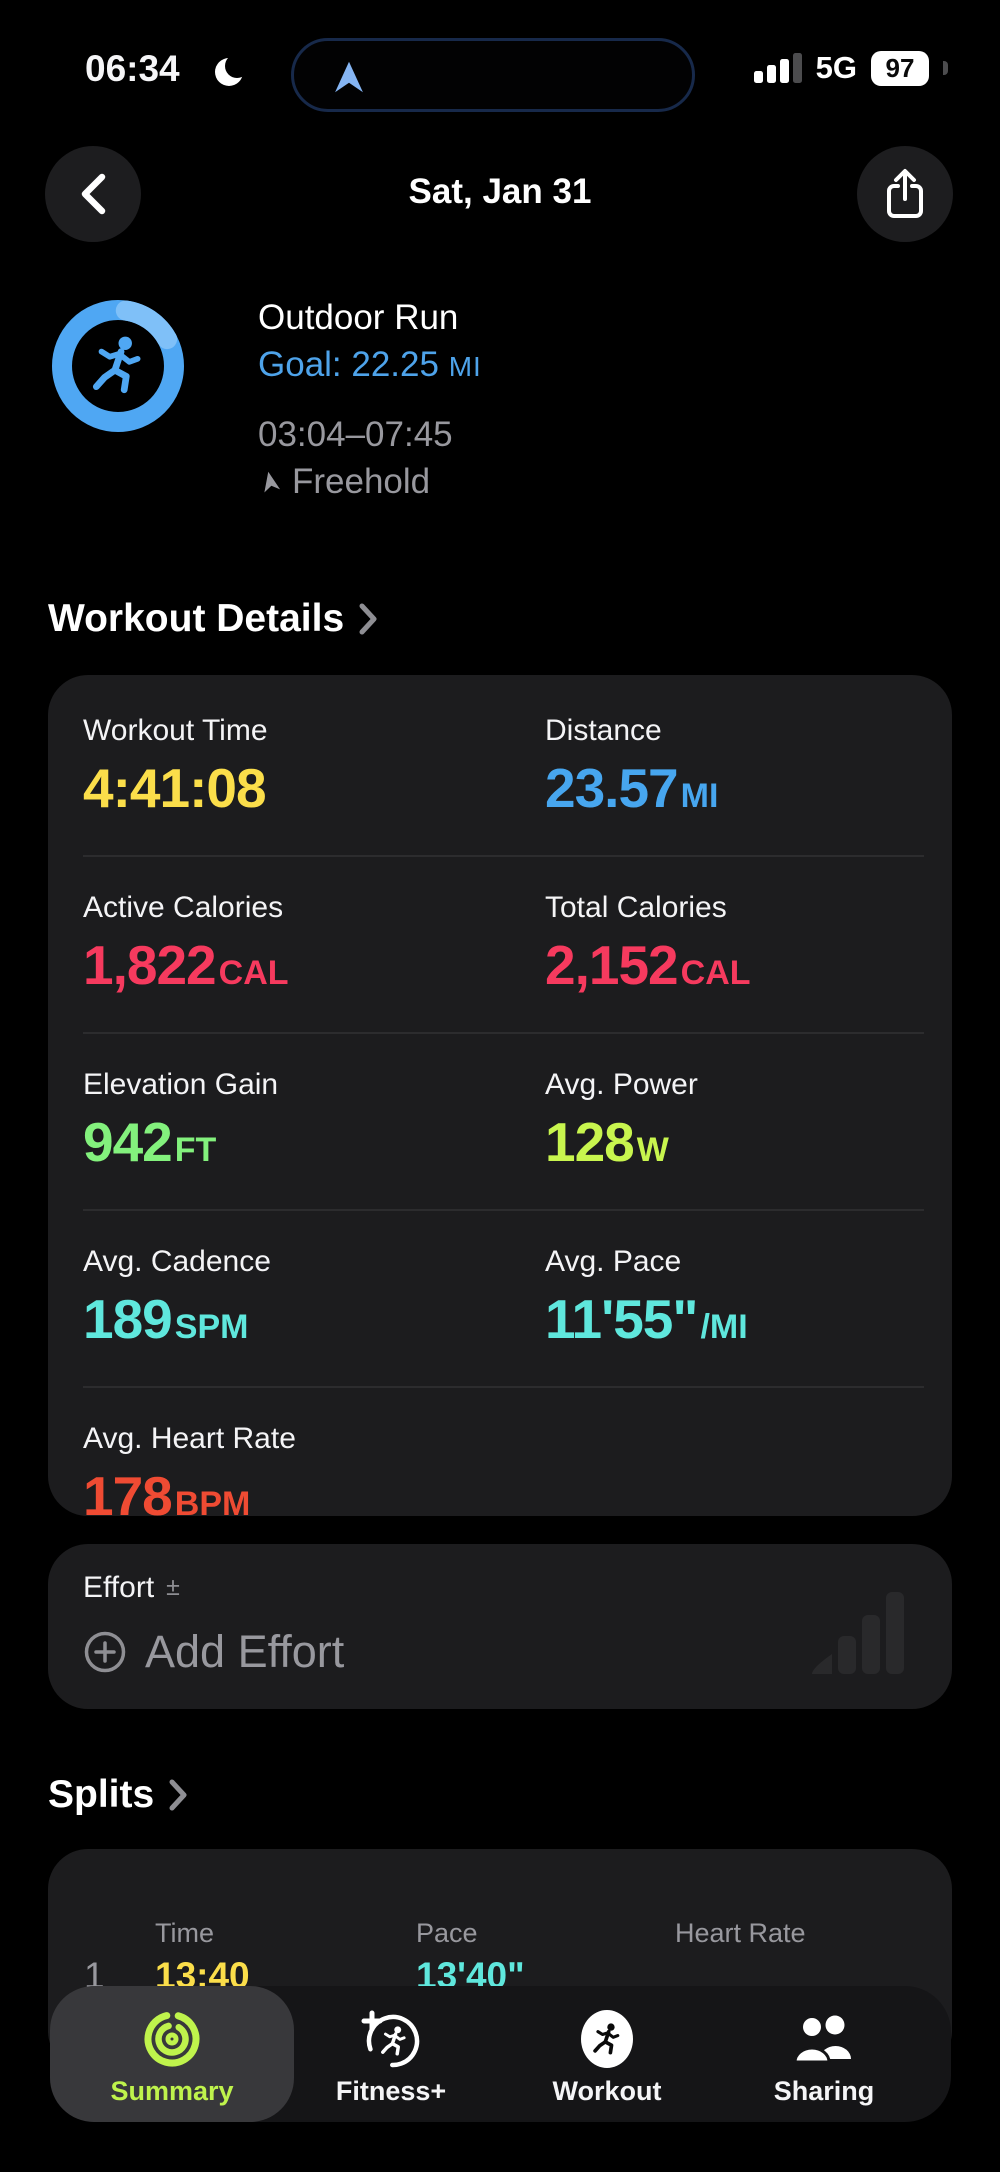  Describe the element at coordinates (314, 788) in the screenshot. I see `metric-value: 4:41:08` at that location.